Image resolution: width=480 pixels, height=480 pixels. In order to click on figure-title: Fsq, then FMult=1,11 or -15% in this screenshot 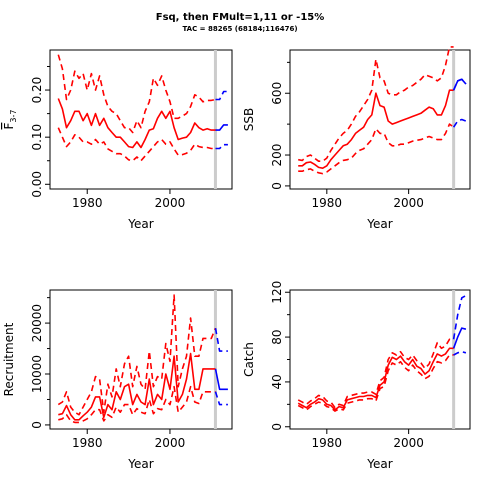, I will do `click(240, 17)`.